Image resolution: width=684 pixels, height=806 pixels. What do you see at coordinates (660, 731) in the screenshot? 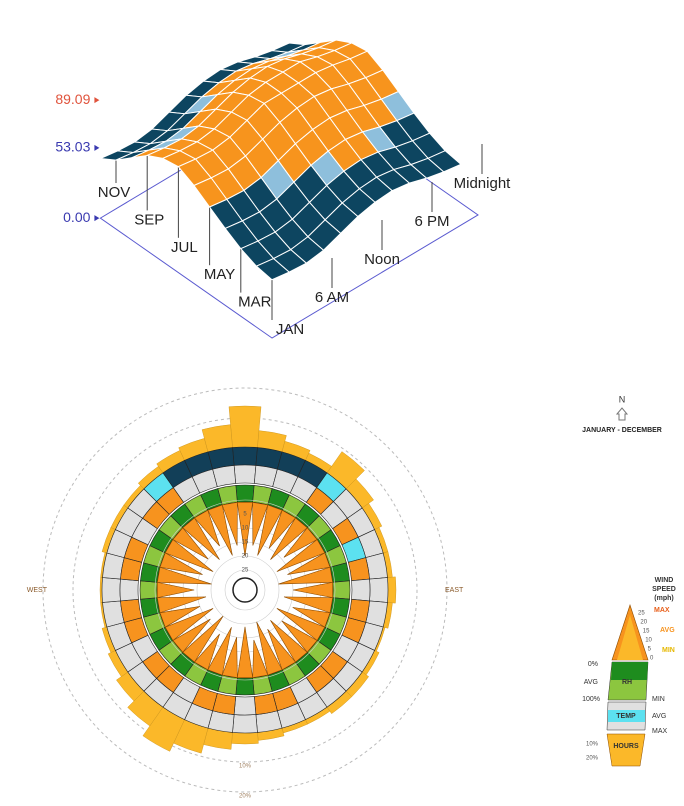
I see `legend-temp-max: MAX` at bounding box center [660, 731].